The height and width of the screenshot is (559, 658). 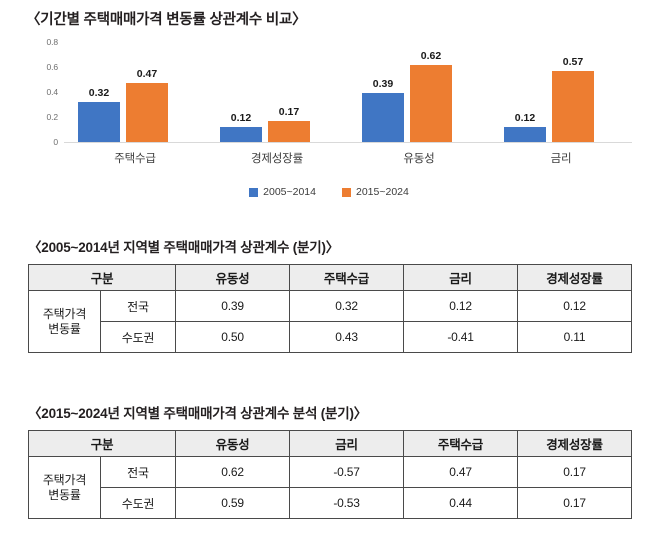 What do you see at coordinates (184, 247) in the screenshot?
I see `table-title: 〈2005~2014년 지역별 주택매매가격 상관계수 (분기)〉` at bounding box center [184, 247].